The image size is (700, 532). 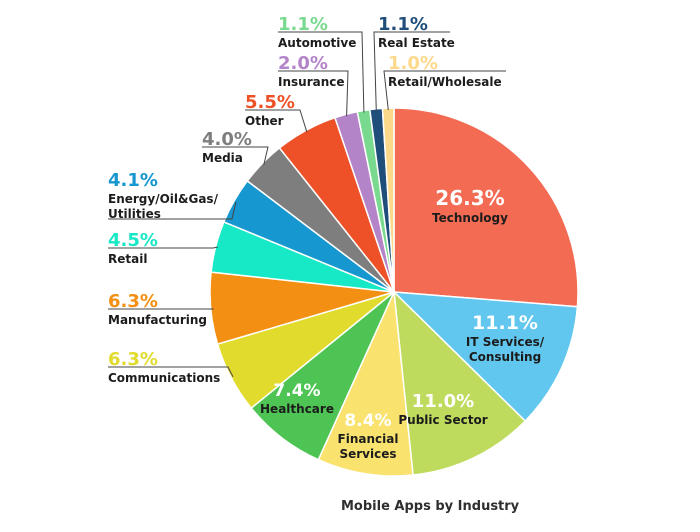 What do you see at coordinates (127, 259) in the screenshot?
I see `slice-label-retail: Retail` at bounding box center [127, 259].